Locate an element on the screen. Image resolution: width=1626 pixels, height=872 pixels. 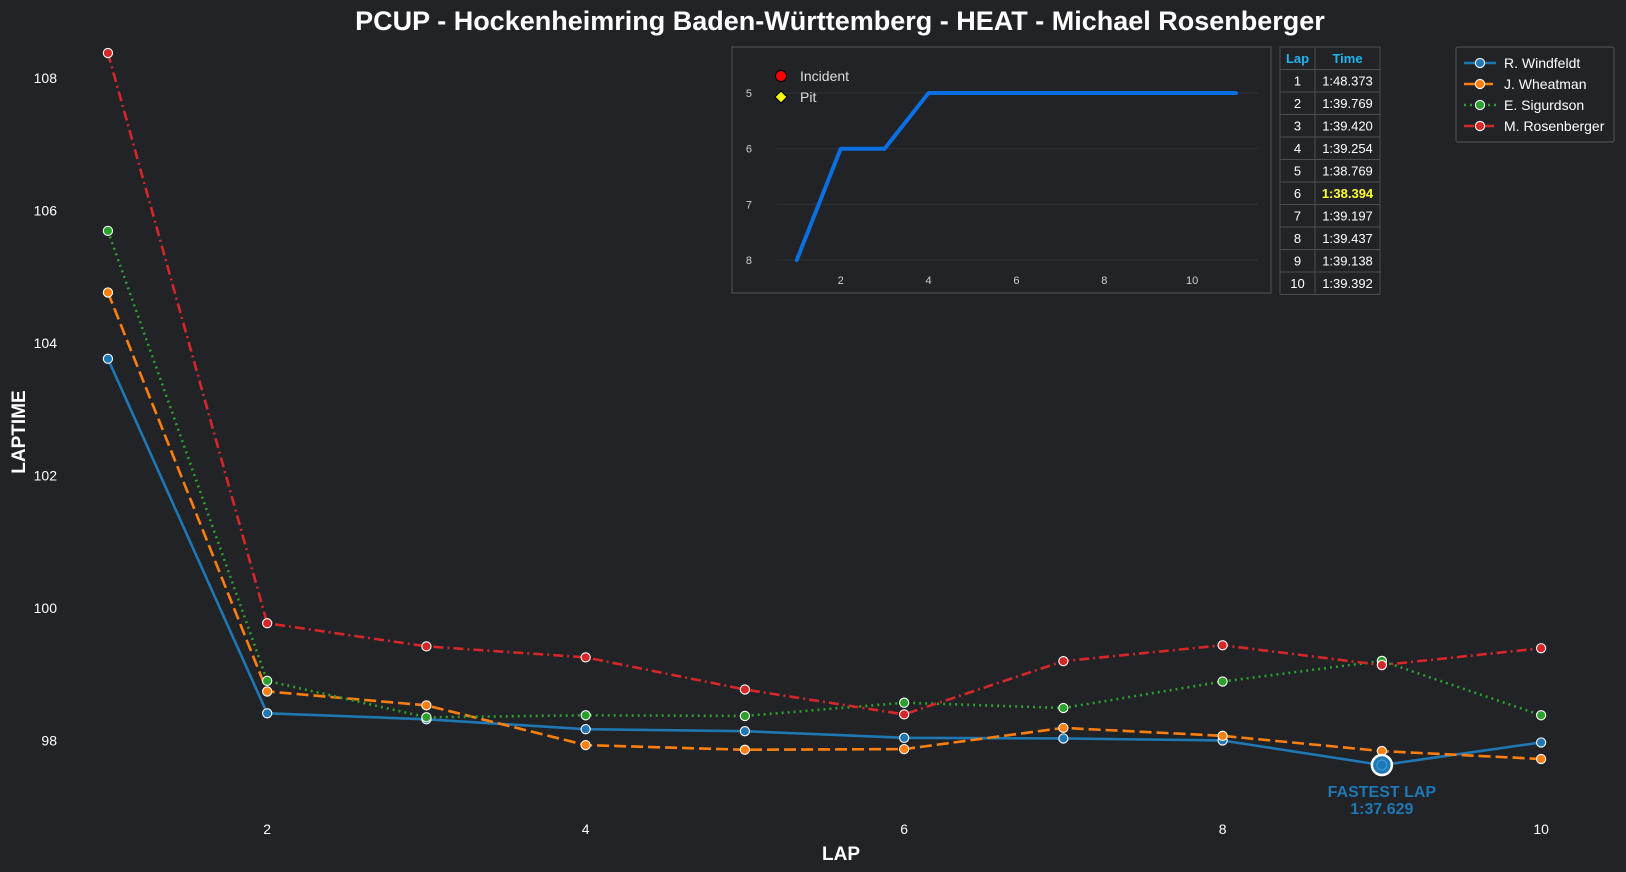
lap-number: 3 is located at coordinates (1297, 126).